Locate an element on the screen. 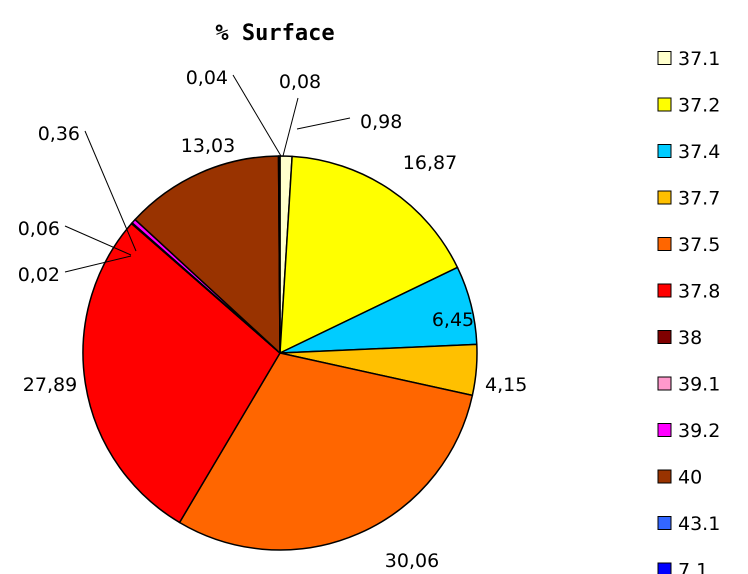 Image resolution: width=748 pixels, height=574 pixels. legend-label: 38 is located at coordinates (690, 338).